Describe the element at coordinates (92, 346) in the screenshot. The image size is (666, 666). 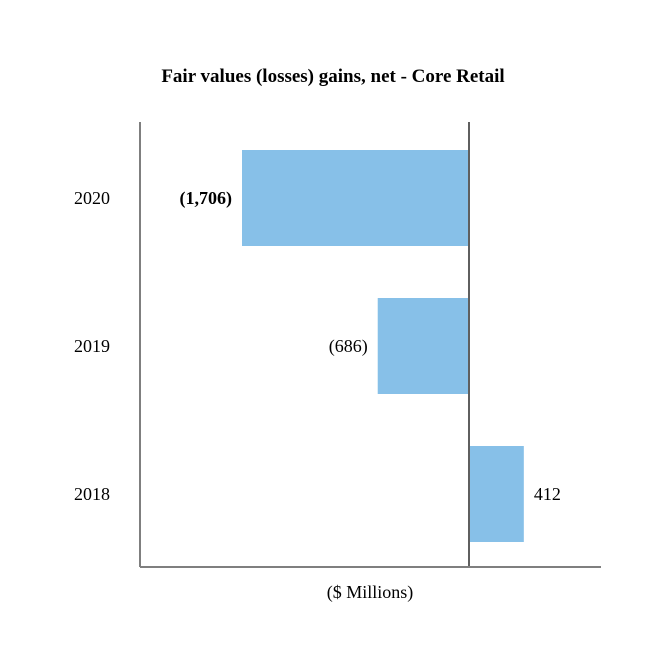
I see `y-tick-label-2019: 2019` at that location.